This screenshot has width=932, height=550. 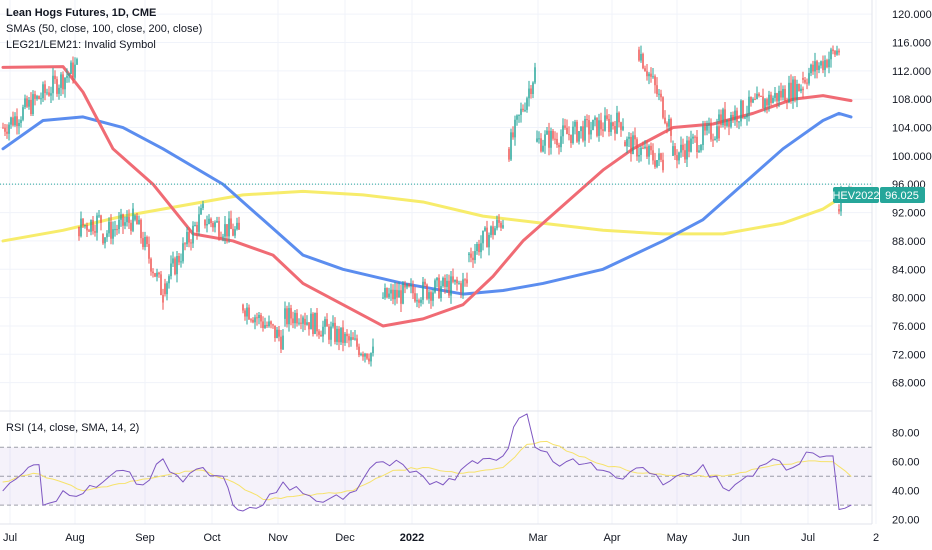 I want to click on sma-legend: SMAs (50, close, 100, close, 200, close), so click(x=104, y=29).